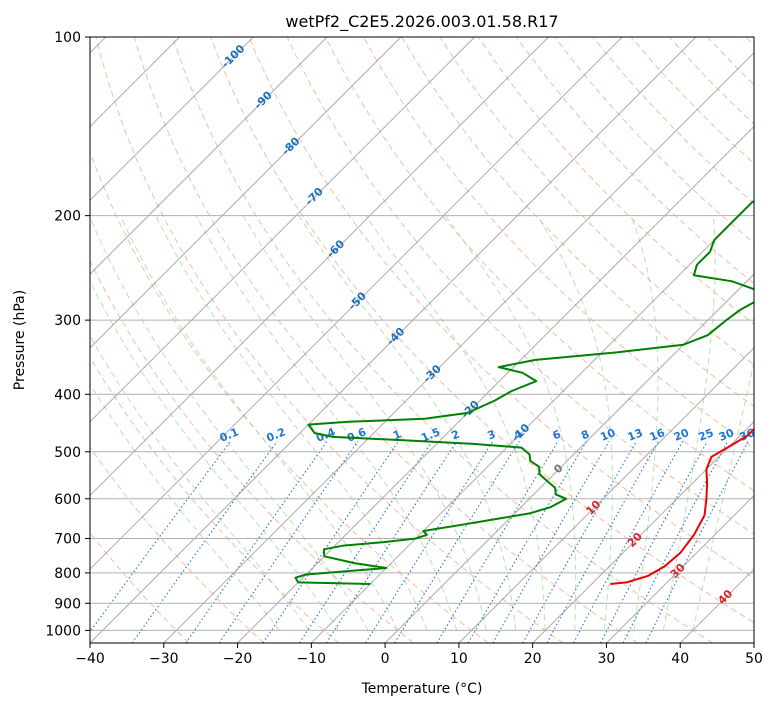  Describe the element at coordinates (276, 434) in the screenshot. I see `mixing-ratio-label: 0.2` at that location.